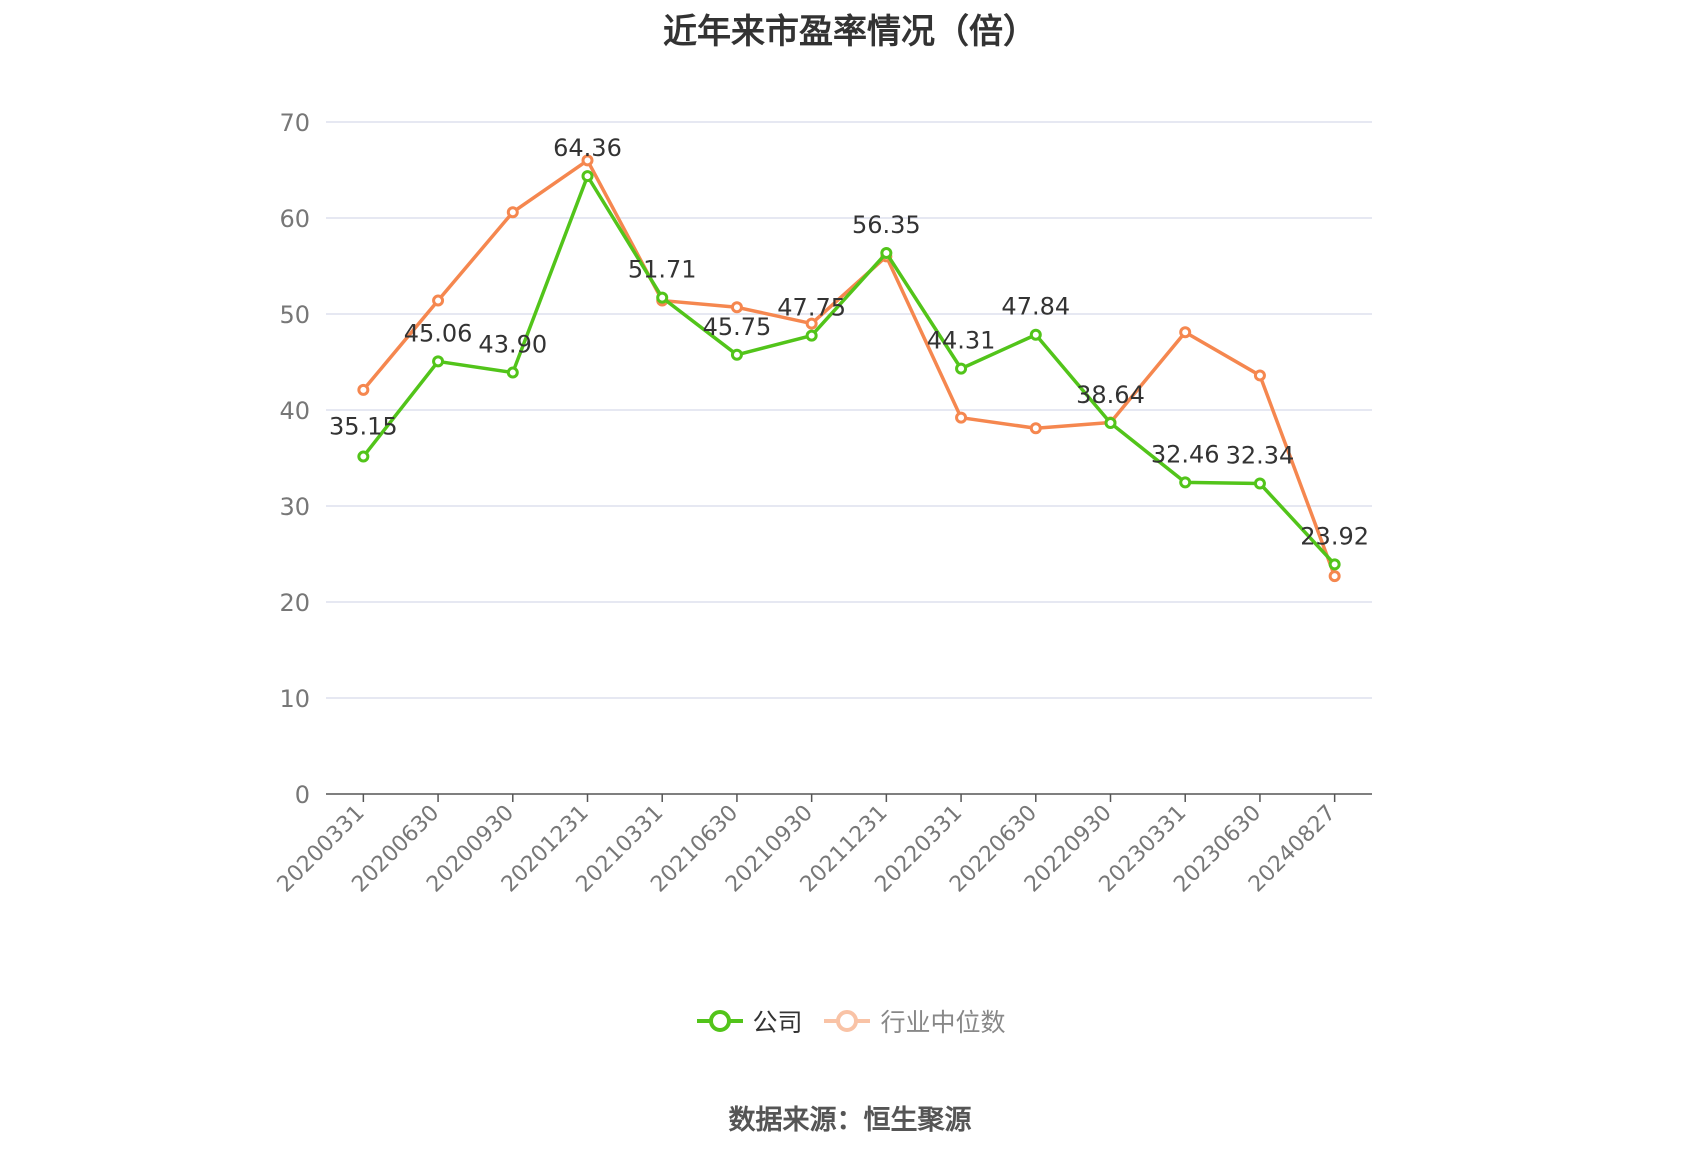 The image size is (1700, 1150). Describe the element at coordinates (662, 270) in the screenshot. I see `company-data-label: 51.71` at that location.